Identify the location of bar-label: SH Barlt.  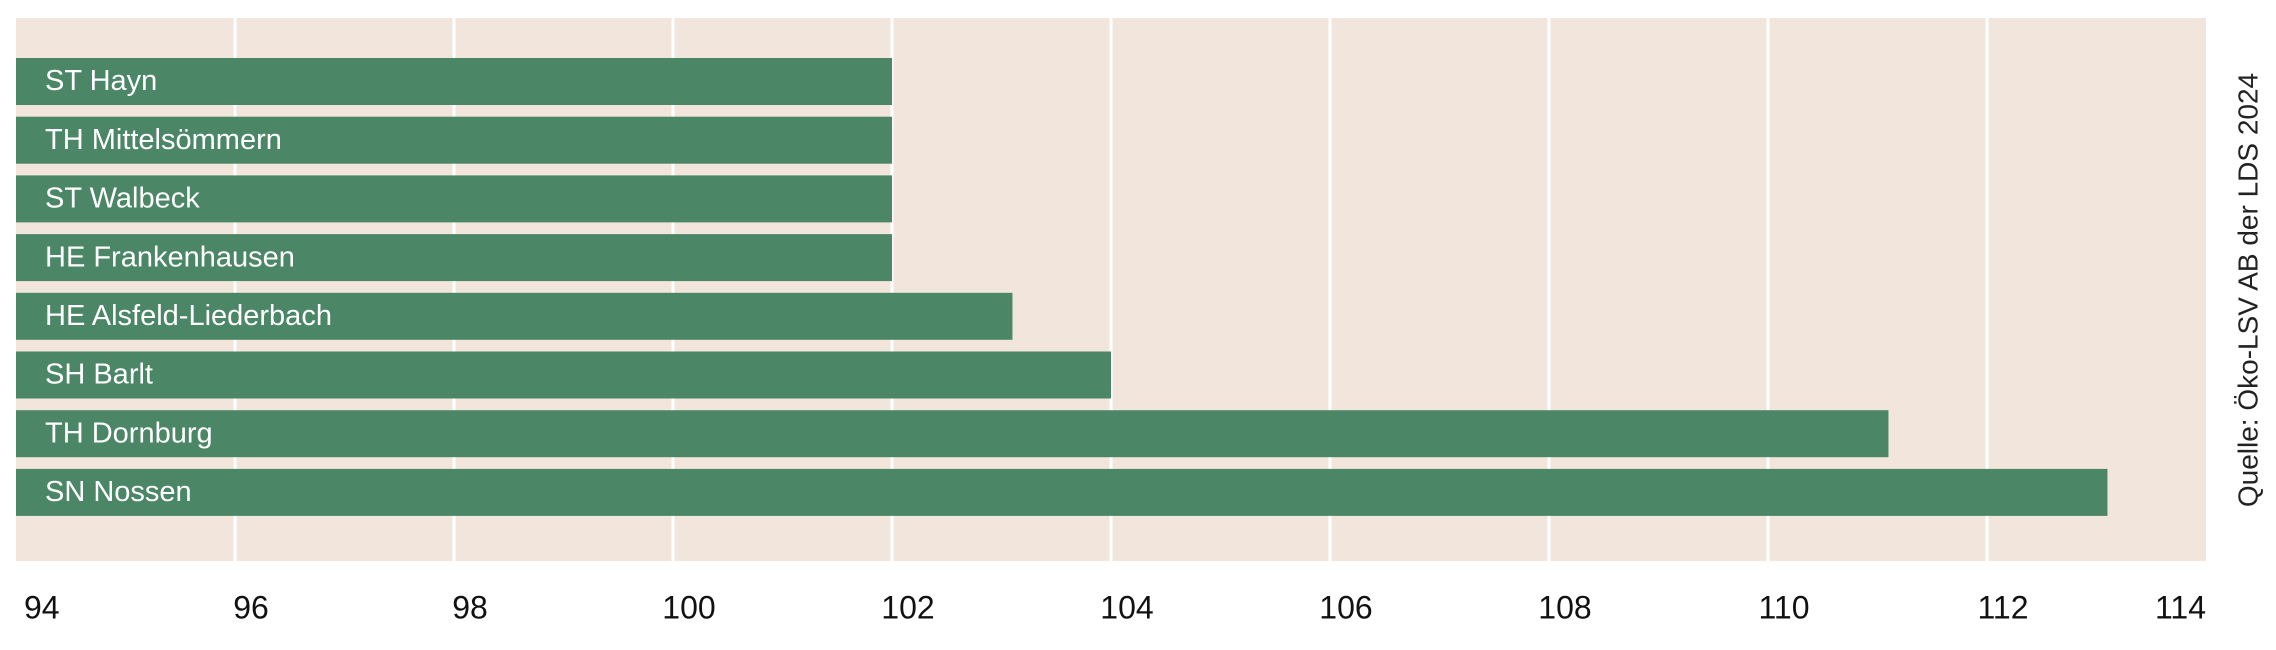
(99, 375).